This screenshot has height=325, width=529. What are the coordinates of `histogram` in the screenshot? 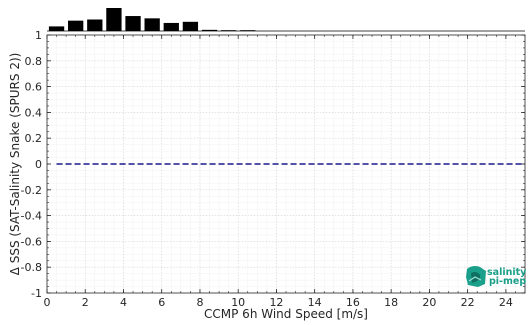 It's located at (152, 19).